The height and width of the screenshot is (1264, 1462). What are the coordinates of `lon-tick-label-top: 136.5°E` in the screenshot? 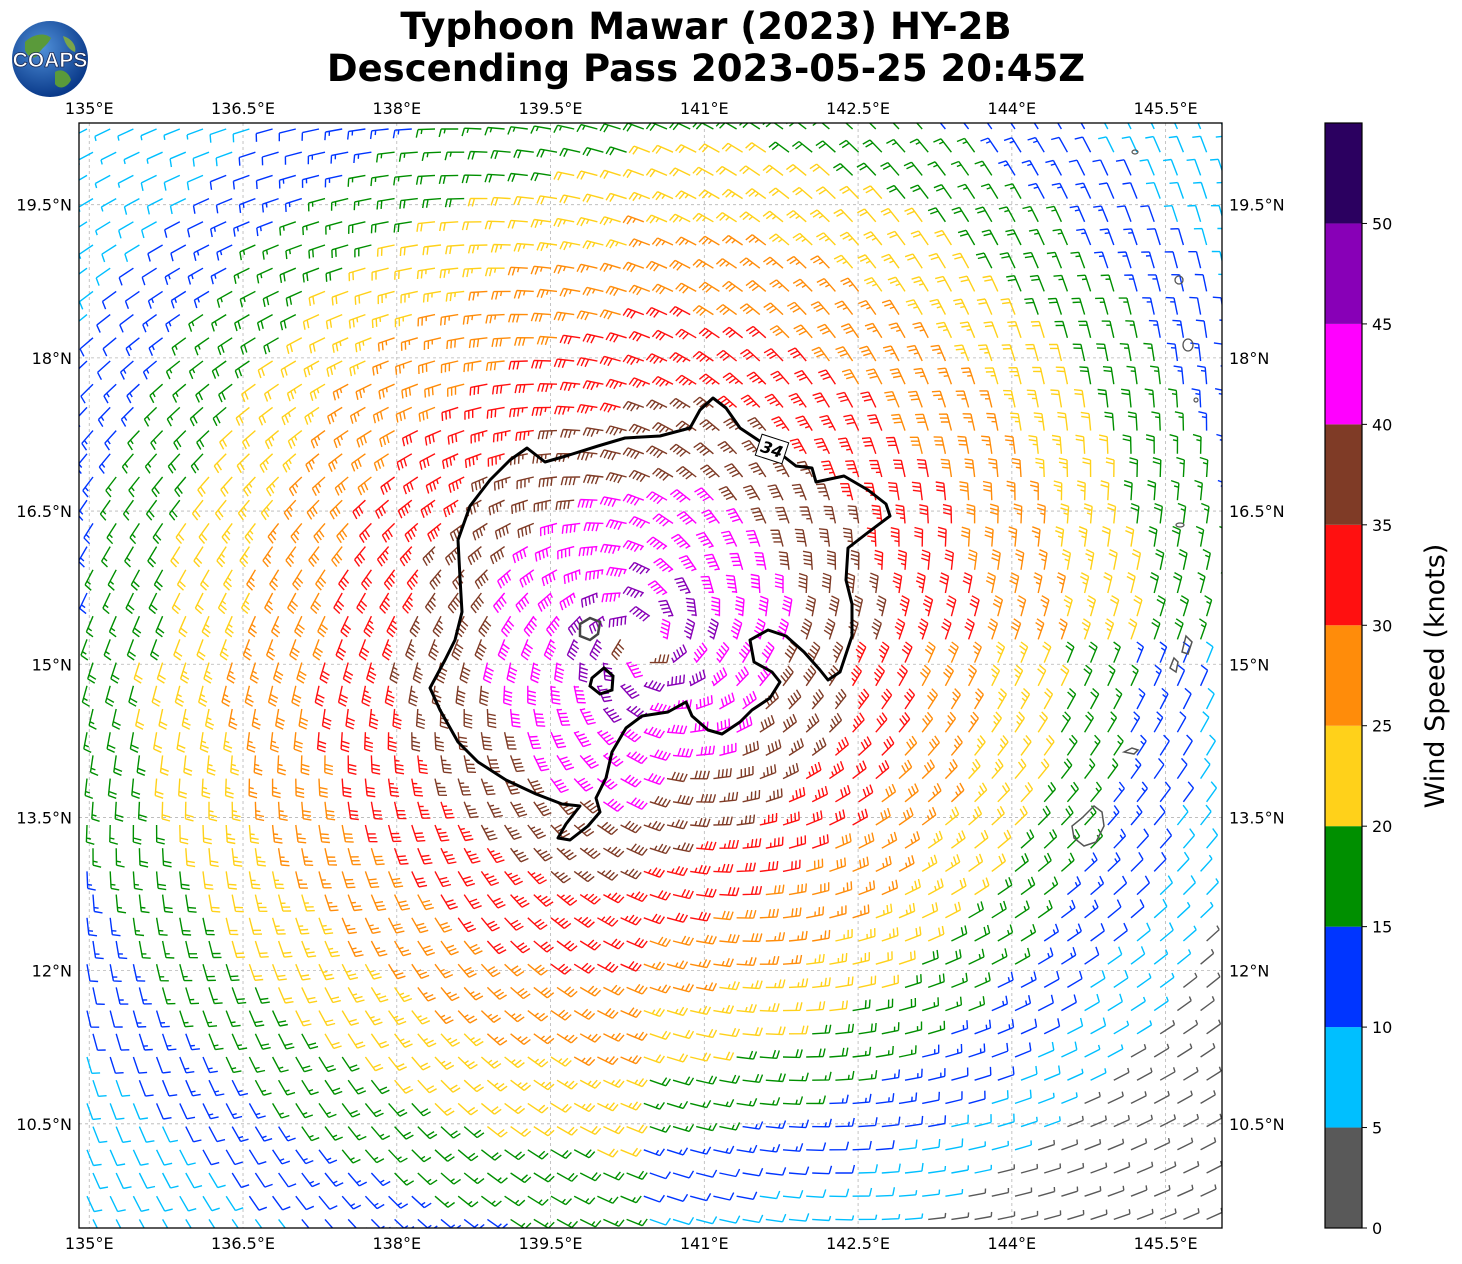 It's located at (243, 108).